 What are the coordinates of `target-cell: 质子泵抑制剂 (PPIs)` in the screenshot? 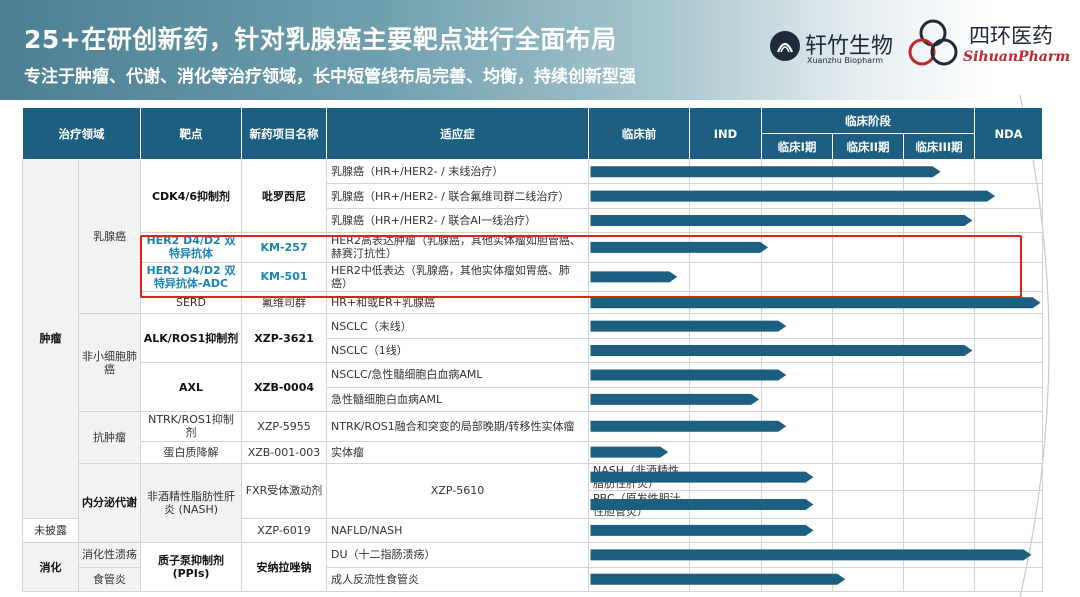 It's located at (191, 567).